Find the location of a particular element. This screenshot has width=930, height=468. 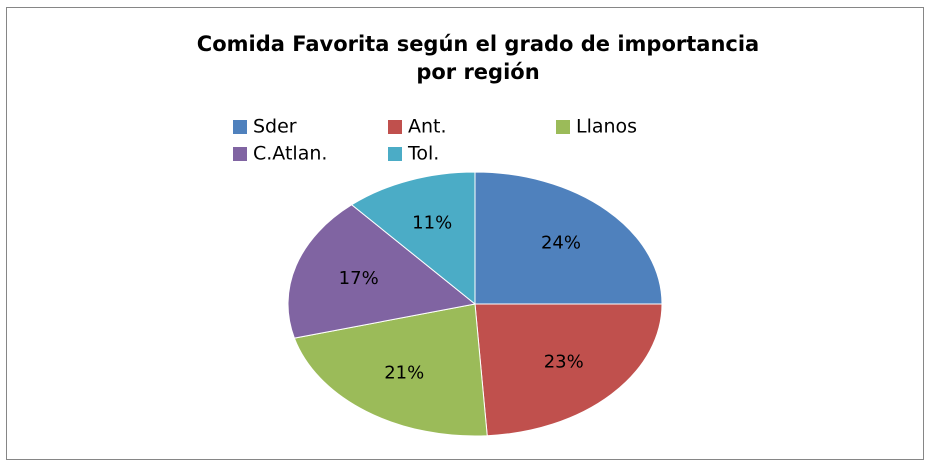

legend-label: C.Atlan. is located at coordinates (290, 154).